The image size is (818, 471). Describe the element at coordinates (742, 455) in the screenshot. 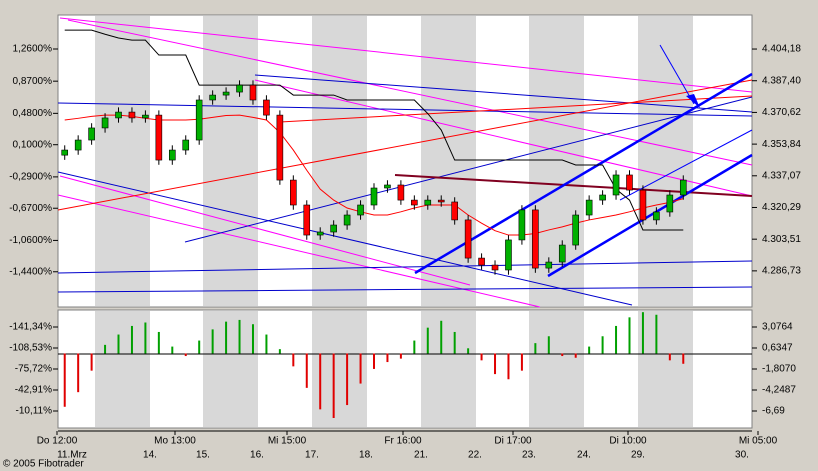

I see `x-date-label: 30.` at that location.